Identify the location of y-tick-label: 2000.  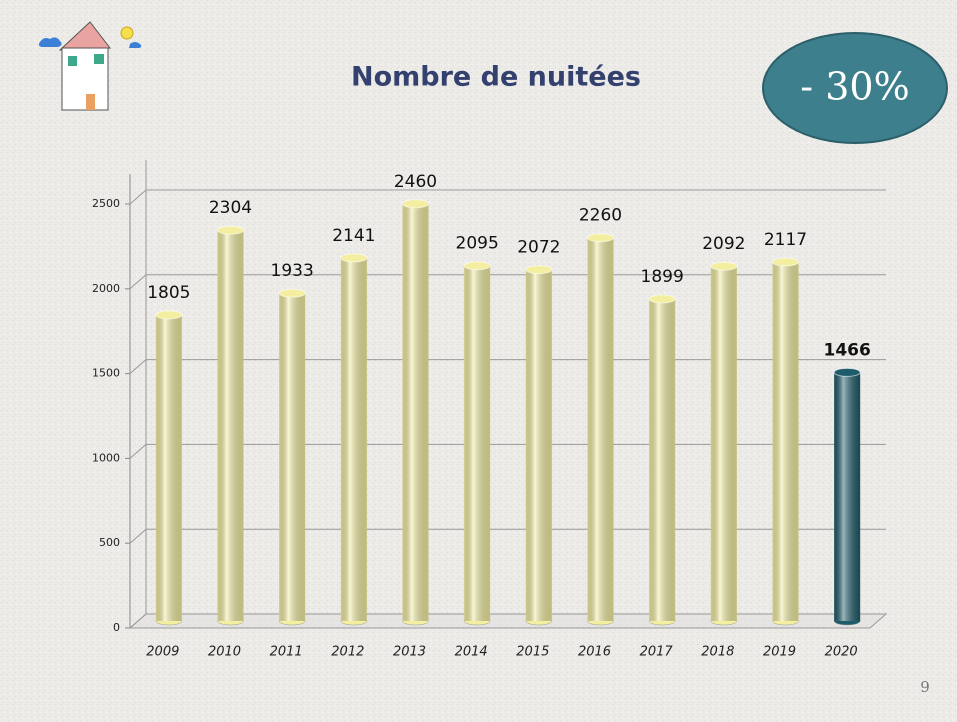
(106, 288).